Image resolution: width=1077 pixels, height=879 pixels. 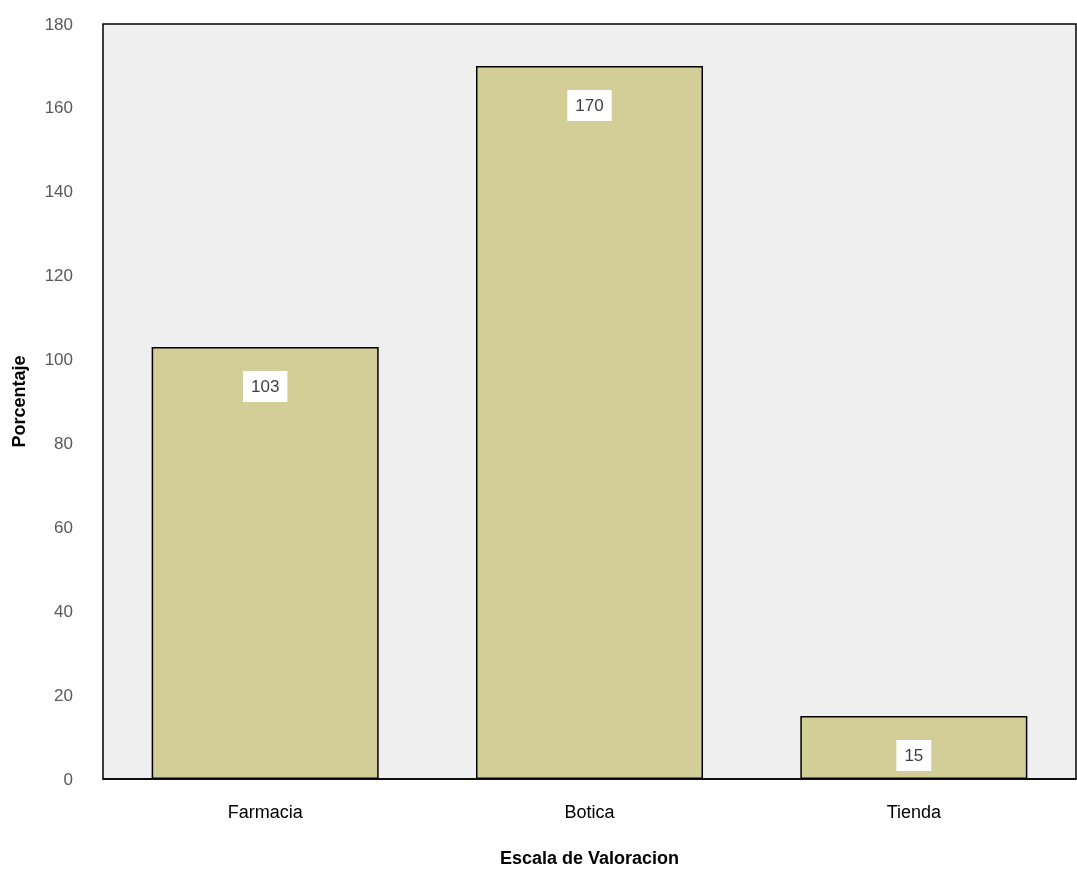 I want to click on y-tick-label: 100, so click(x=58, y=360).